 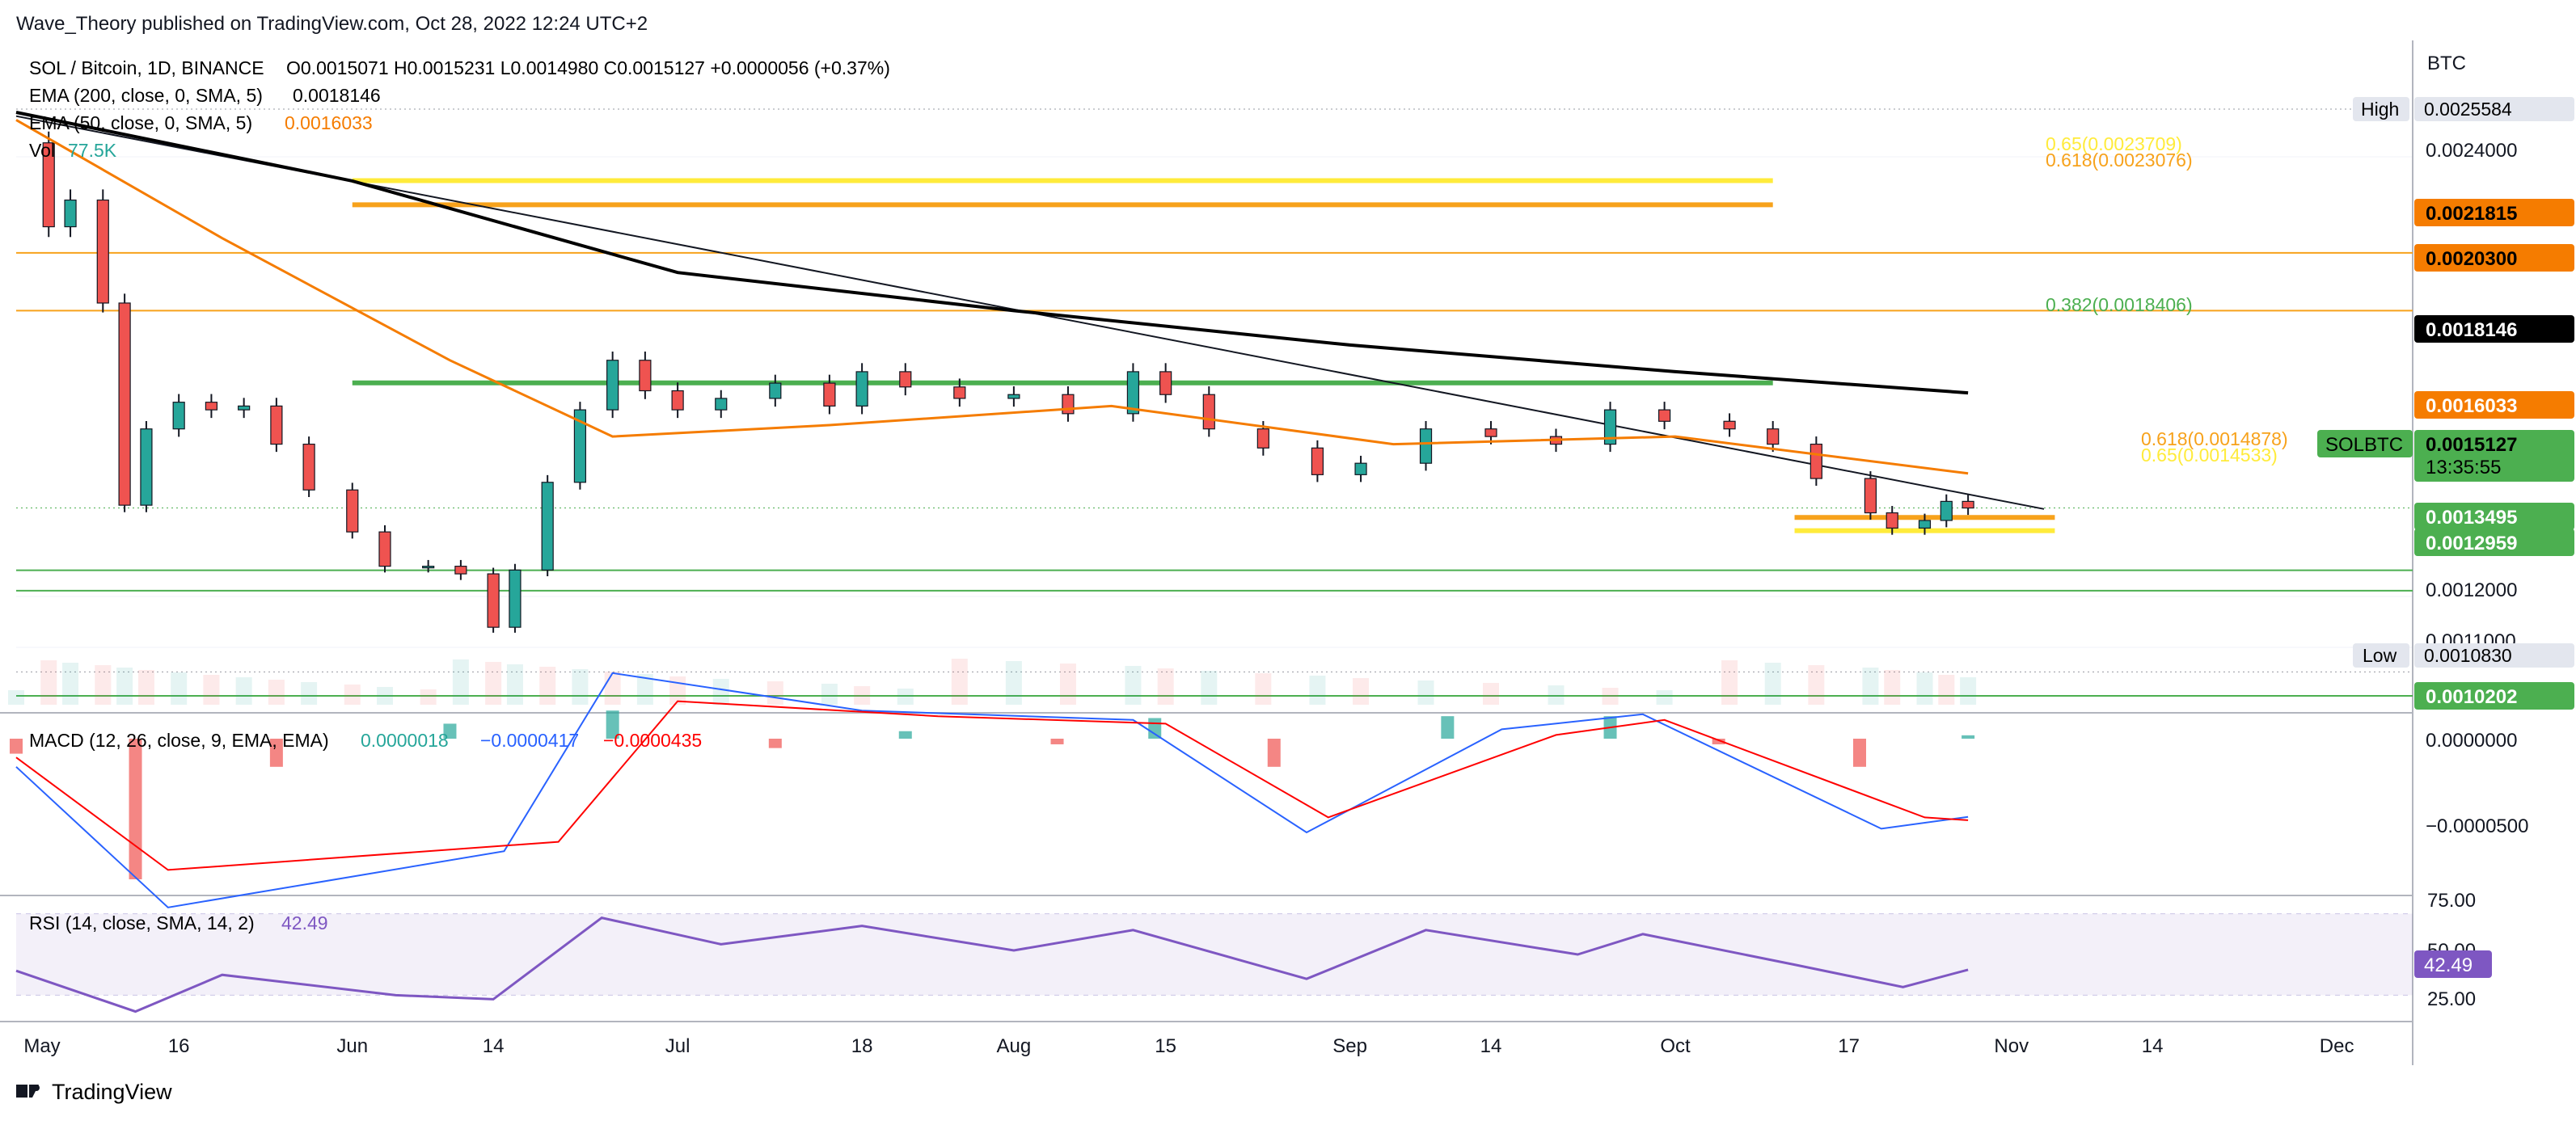 What do you see at coordinates (2471, 741) in the screenshot?
I see `macd-tick: 0.0000000` at bounding box center [2471, 741].